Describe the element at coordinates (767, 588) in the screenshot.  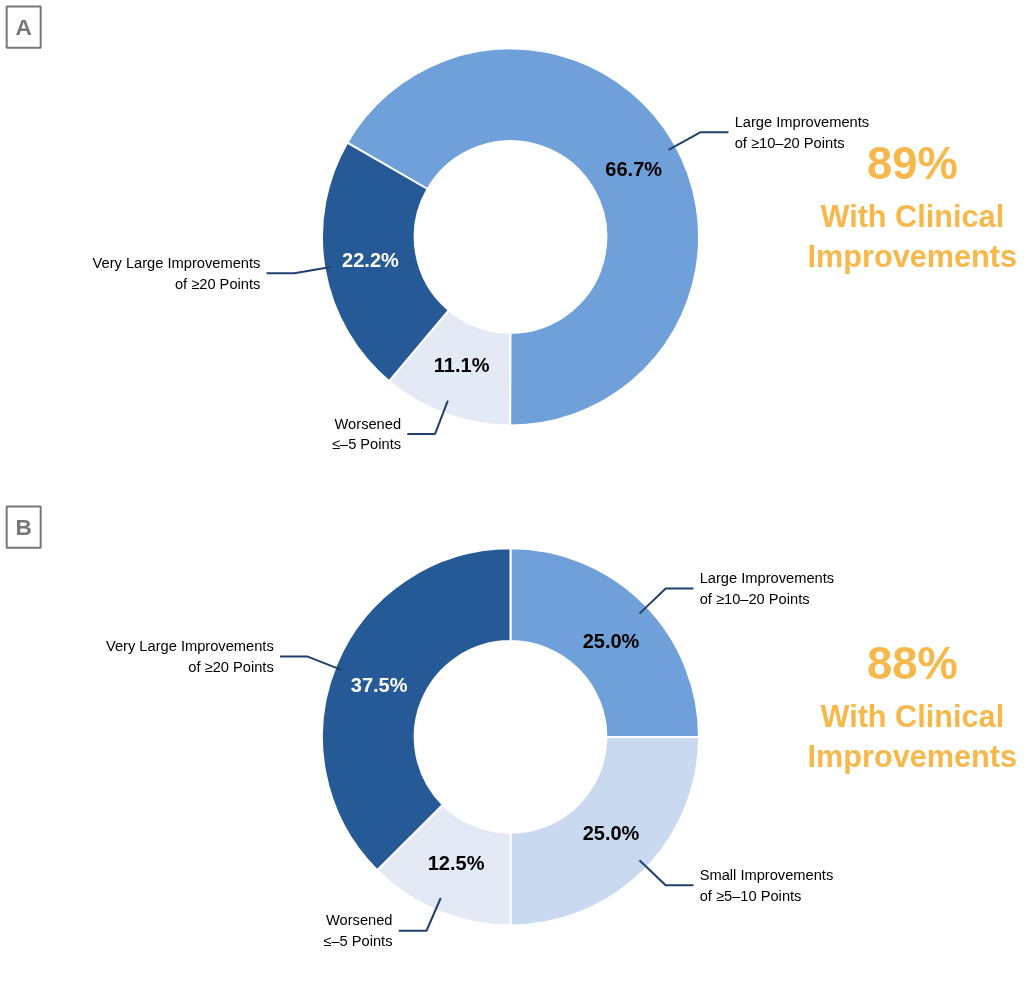
I see `slice-label: Large Improvements of ≥10–20 Points` at that location.